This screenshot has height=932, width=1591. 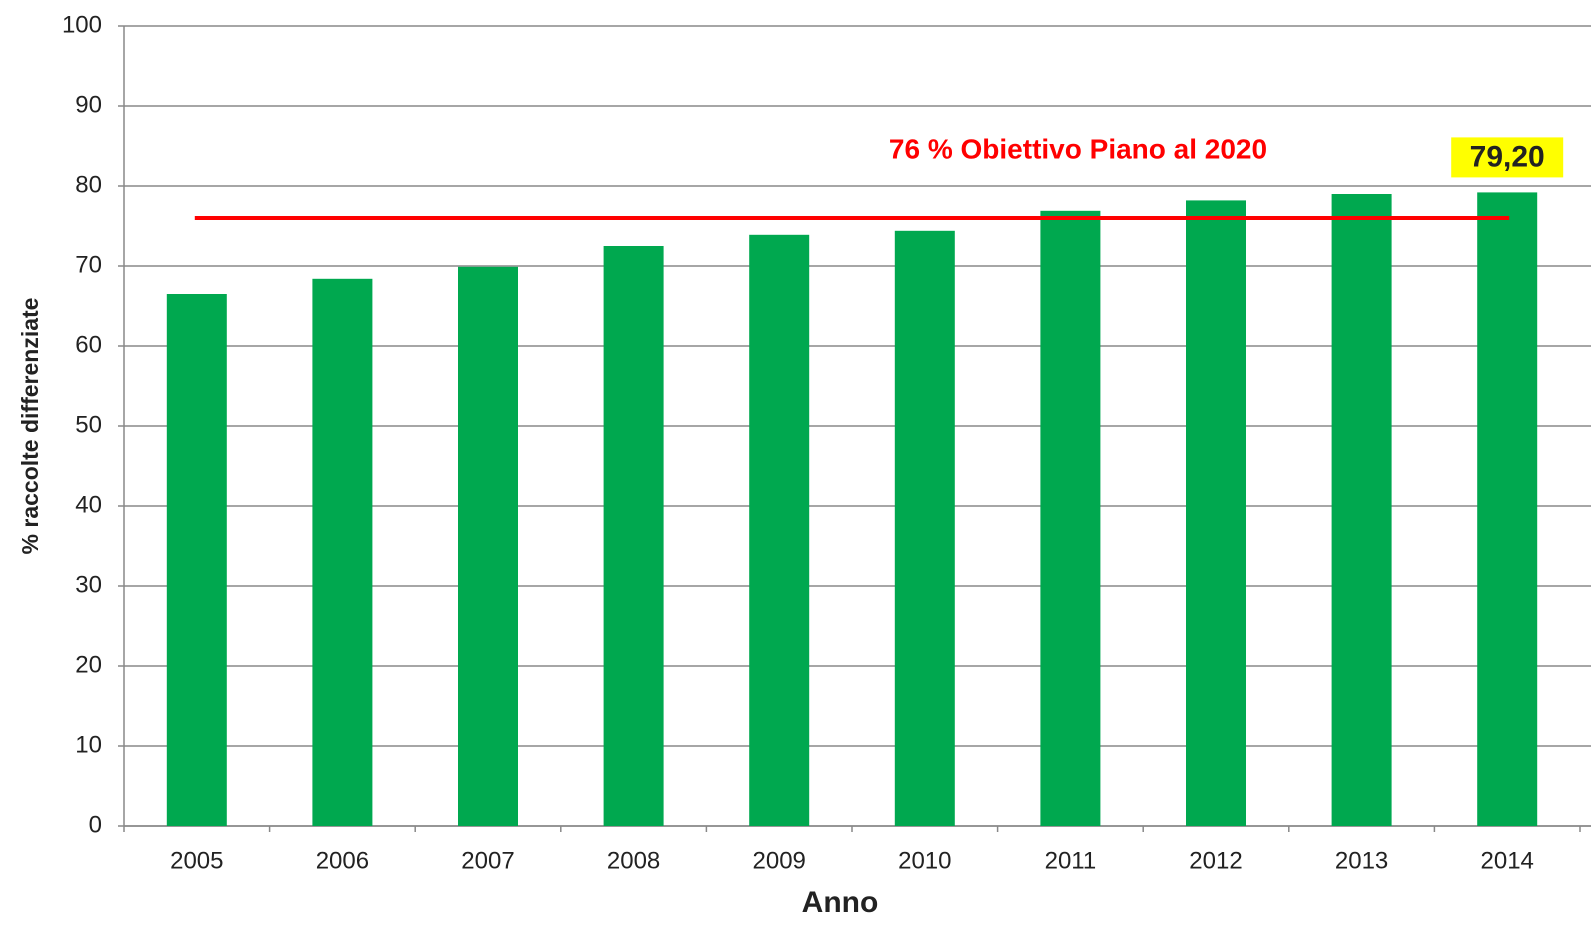 What do you see at coordinates (840, 902) in the screenshot?
I see `x-axis-title: Anno` at bounding box center [840, 902].